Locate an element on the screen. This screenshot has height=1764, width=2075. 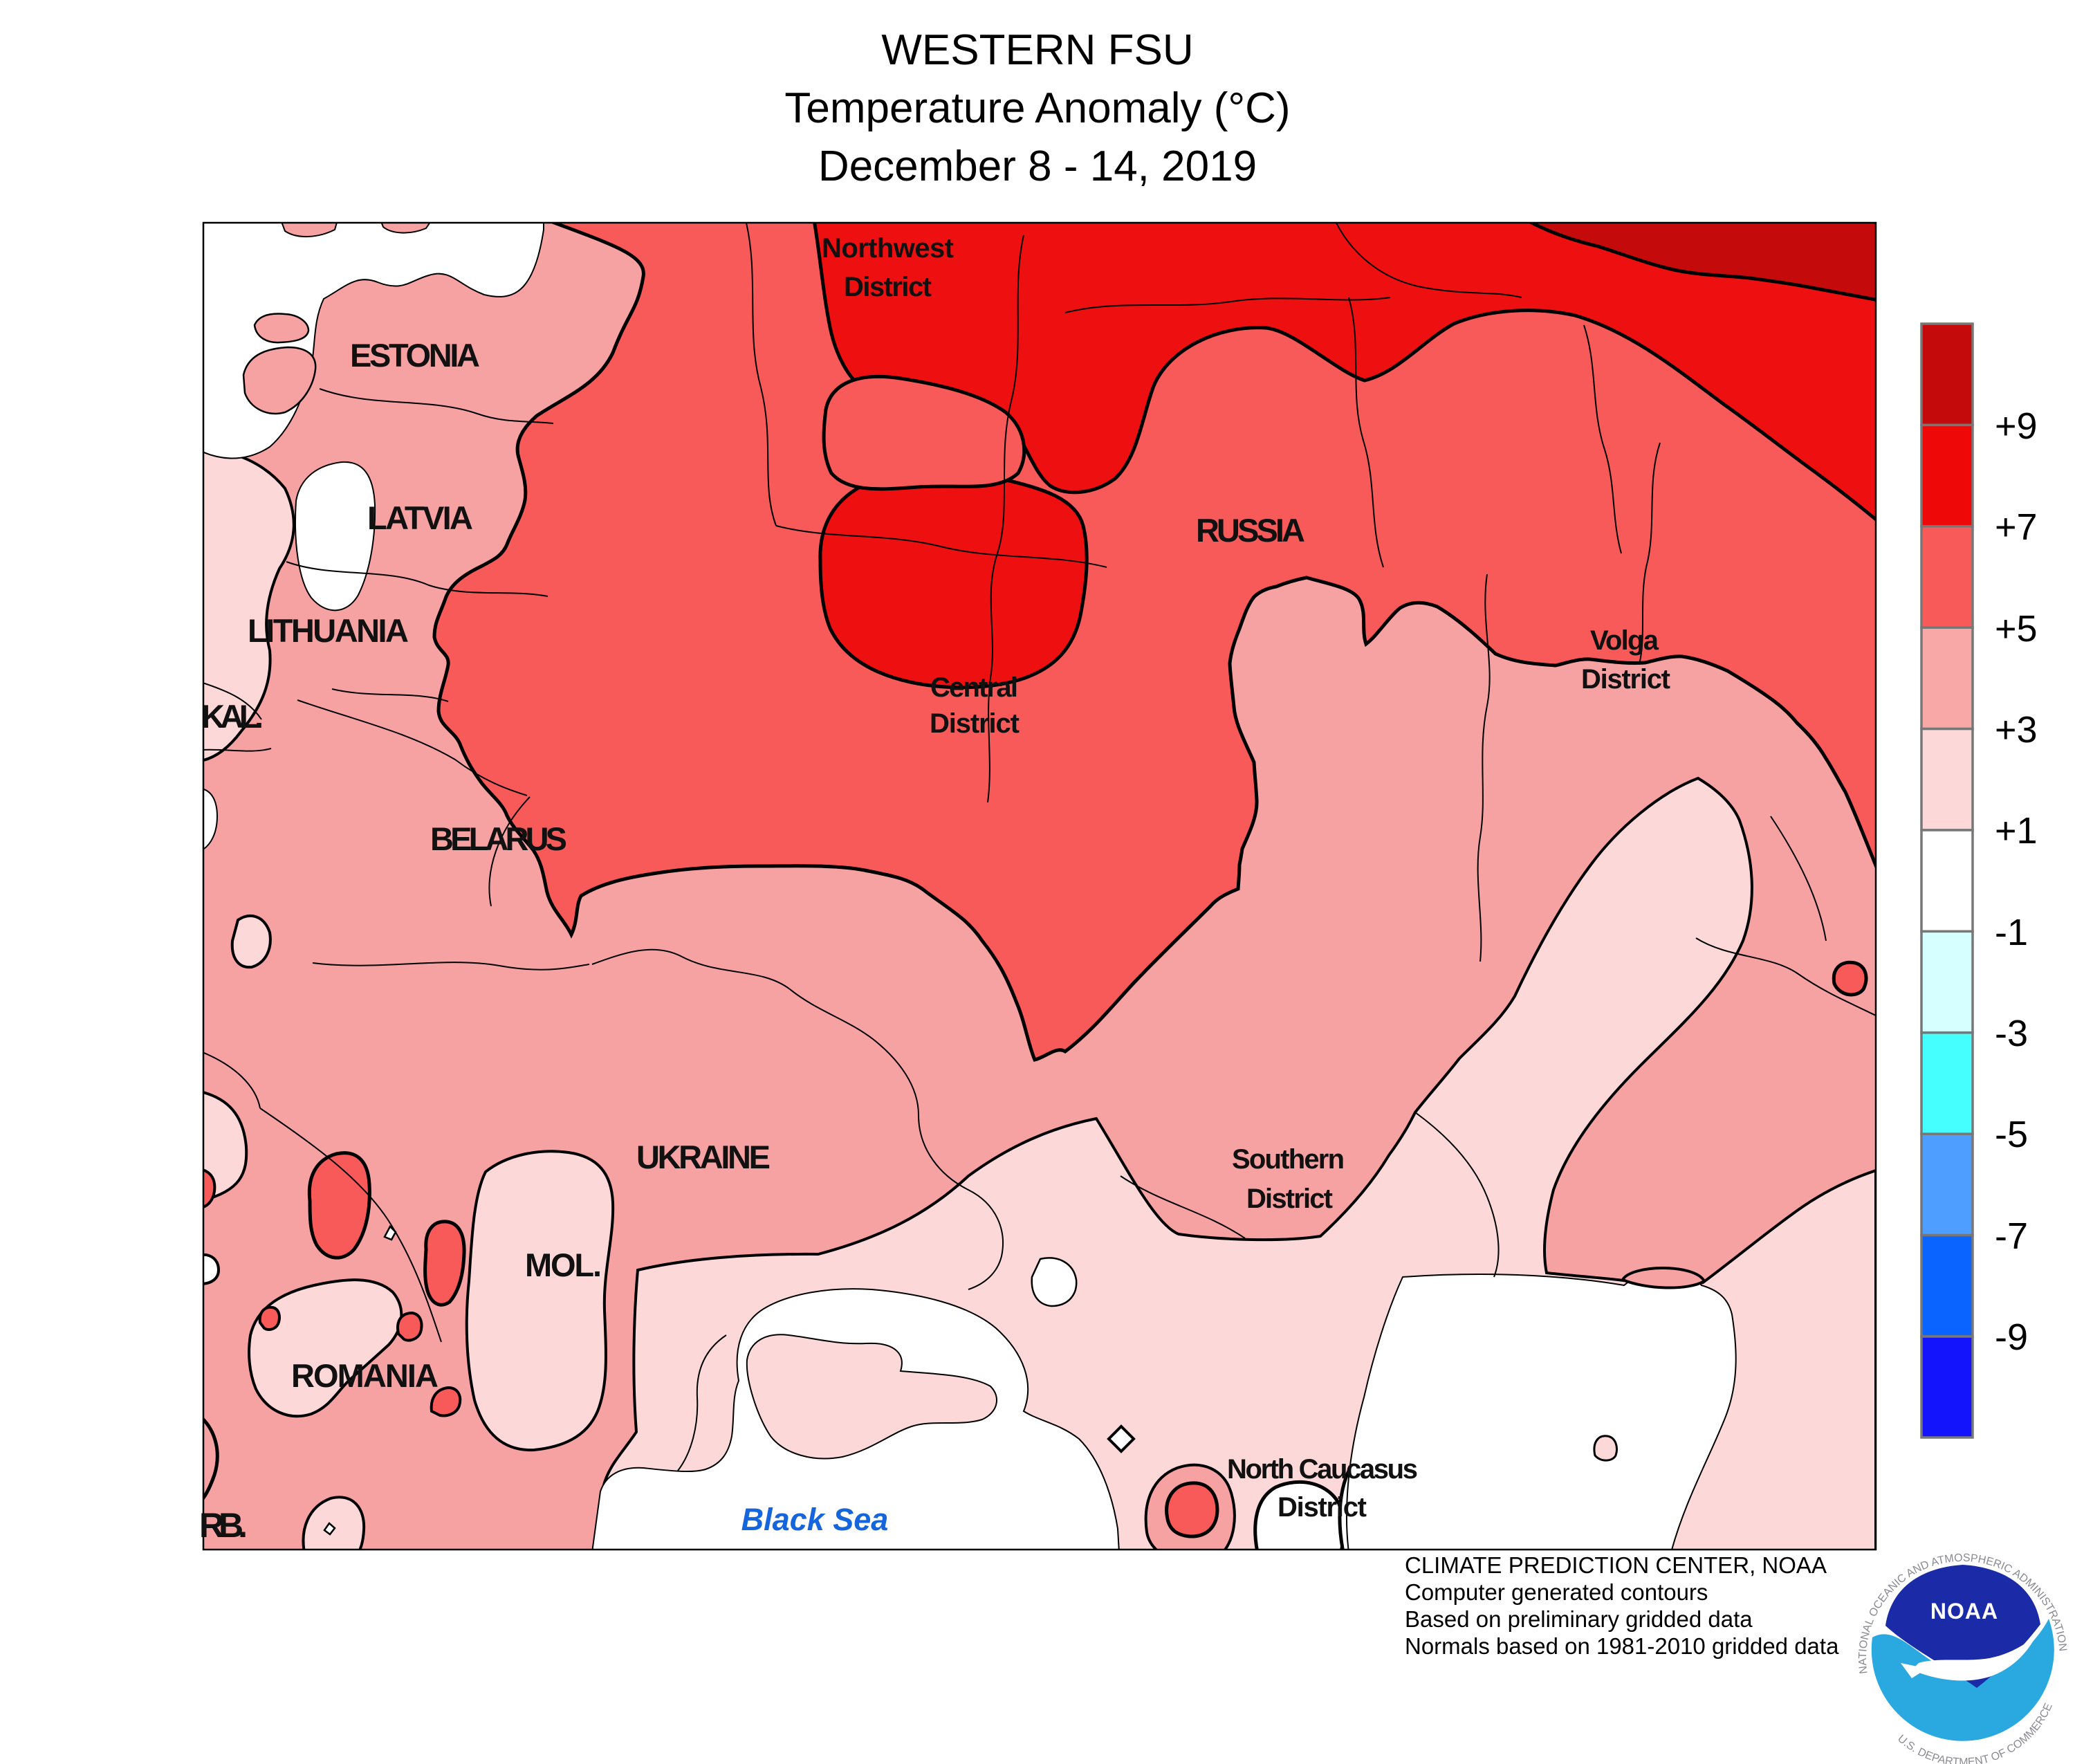
svg-text: LITHUANIA is located at coordinates (328, 630).